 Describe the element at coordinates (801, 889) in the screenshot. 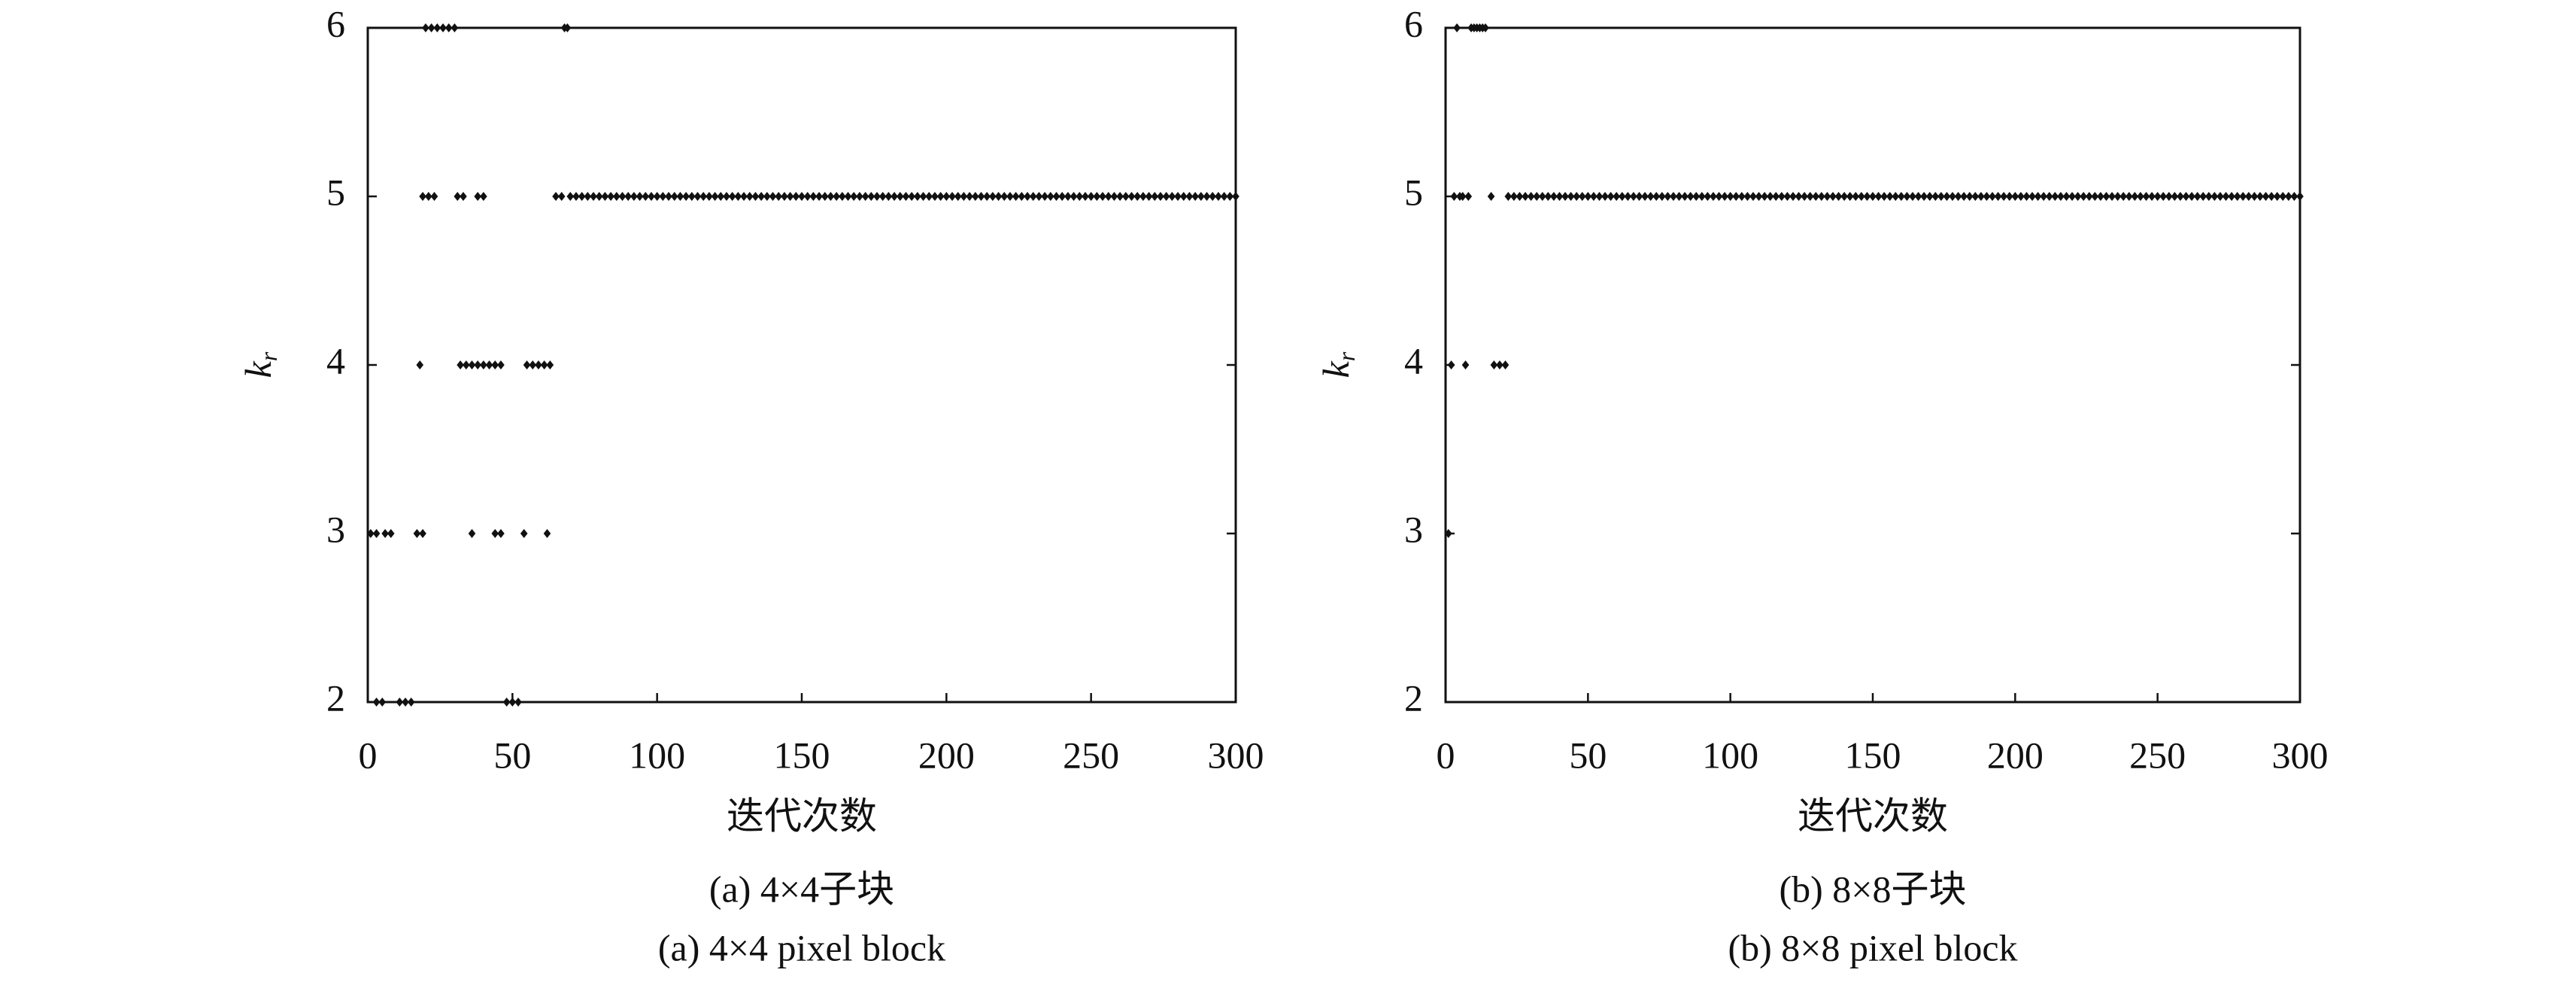

I see `caption: (a) 4×4子块` at that location.